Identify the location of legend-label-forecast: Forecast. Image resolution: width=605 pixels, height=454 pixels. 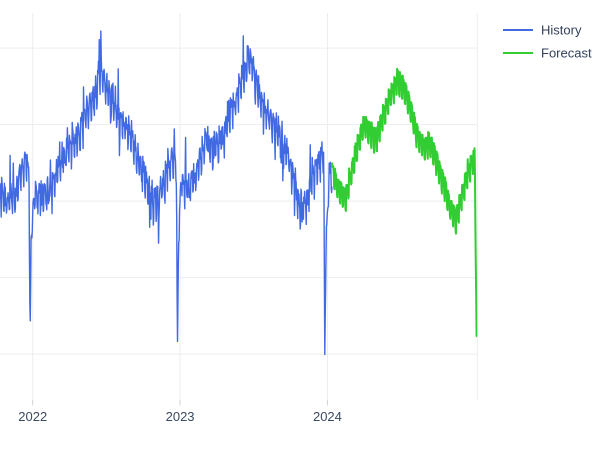
(566, 53).